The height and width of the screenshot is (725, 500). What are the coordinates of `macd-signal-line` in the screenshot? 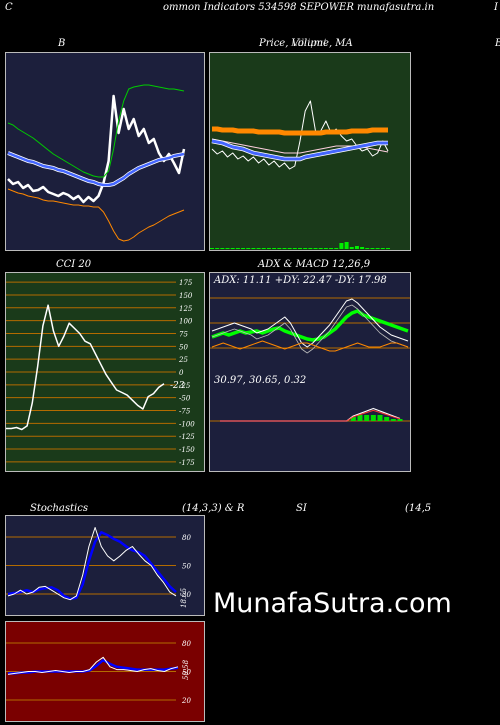 It's located at (310, 415).